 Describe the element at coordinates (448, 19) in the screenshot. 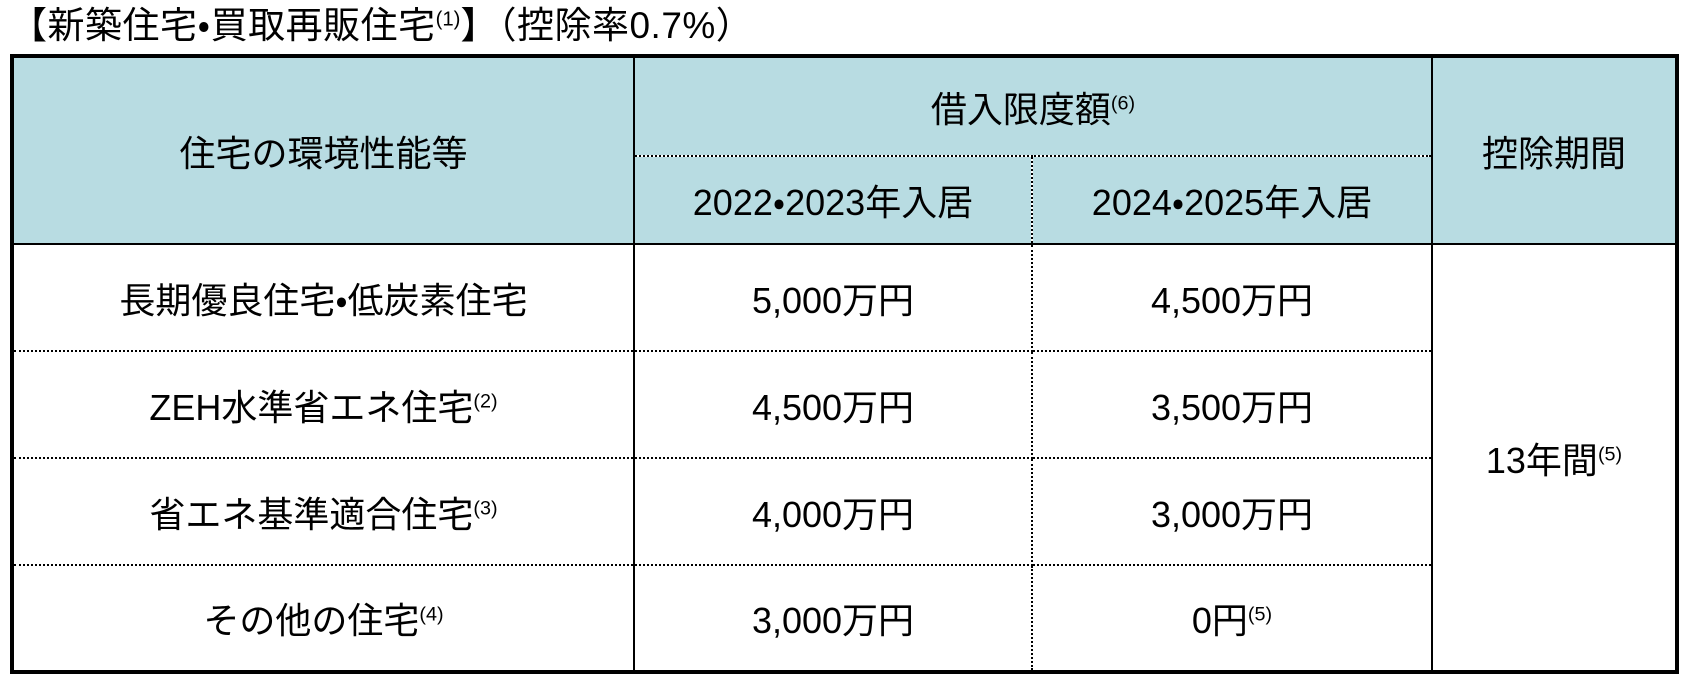

I see `footnote-ref-1: (1)` at that location.